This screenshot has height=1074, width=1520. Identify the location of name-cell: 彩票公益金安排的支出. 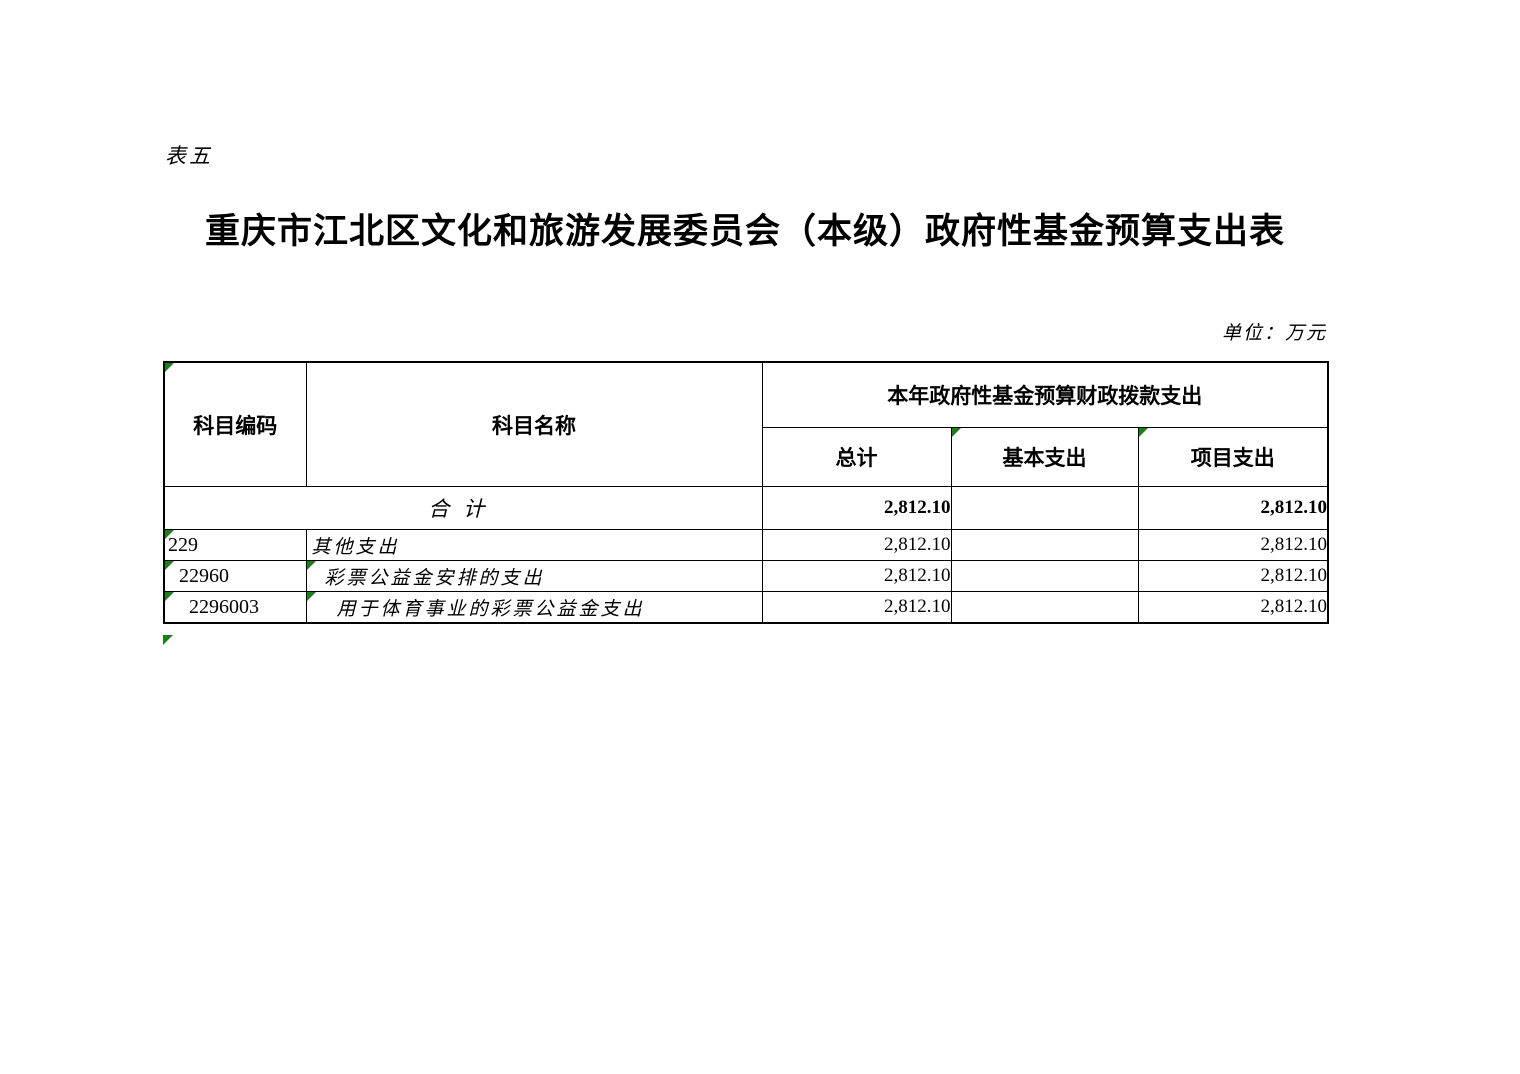
(534, 576).